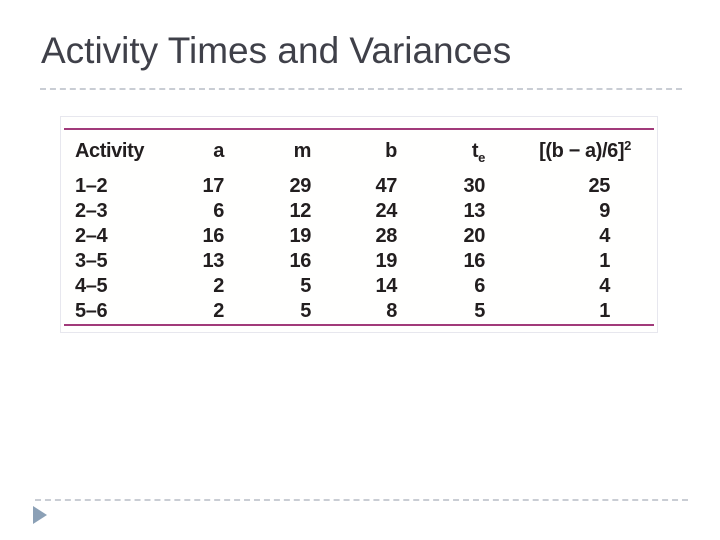  What do you see at coordinates (386, 186) in the screenshot?
I see `value-cell: 47` at bounding box center [386, 186].